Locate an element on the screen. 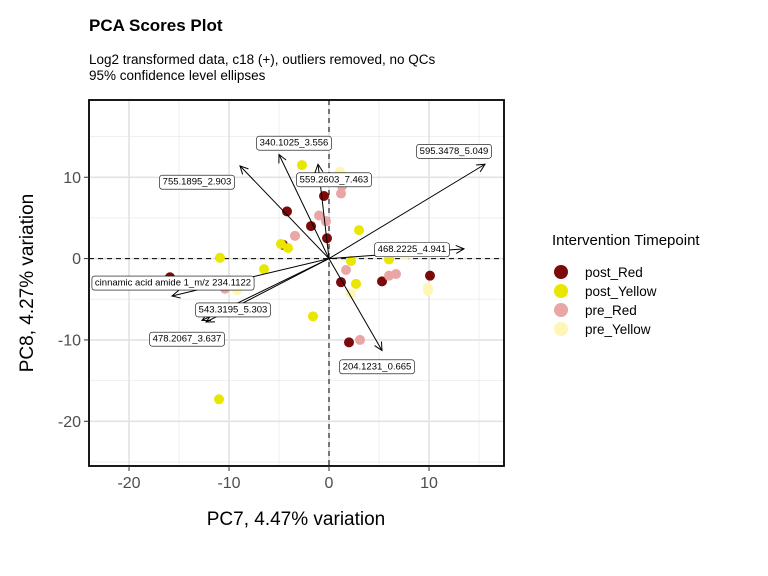 Image resolution: width=768 pixels, height=576 pixels. loading-label: 755.1895_2.903 is located at coordinates (197, 182).